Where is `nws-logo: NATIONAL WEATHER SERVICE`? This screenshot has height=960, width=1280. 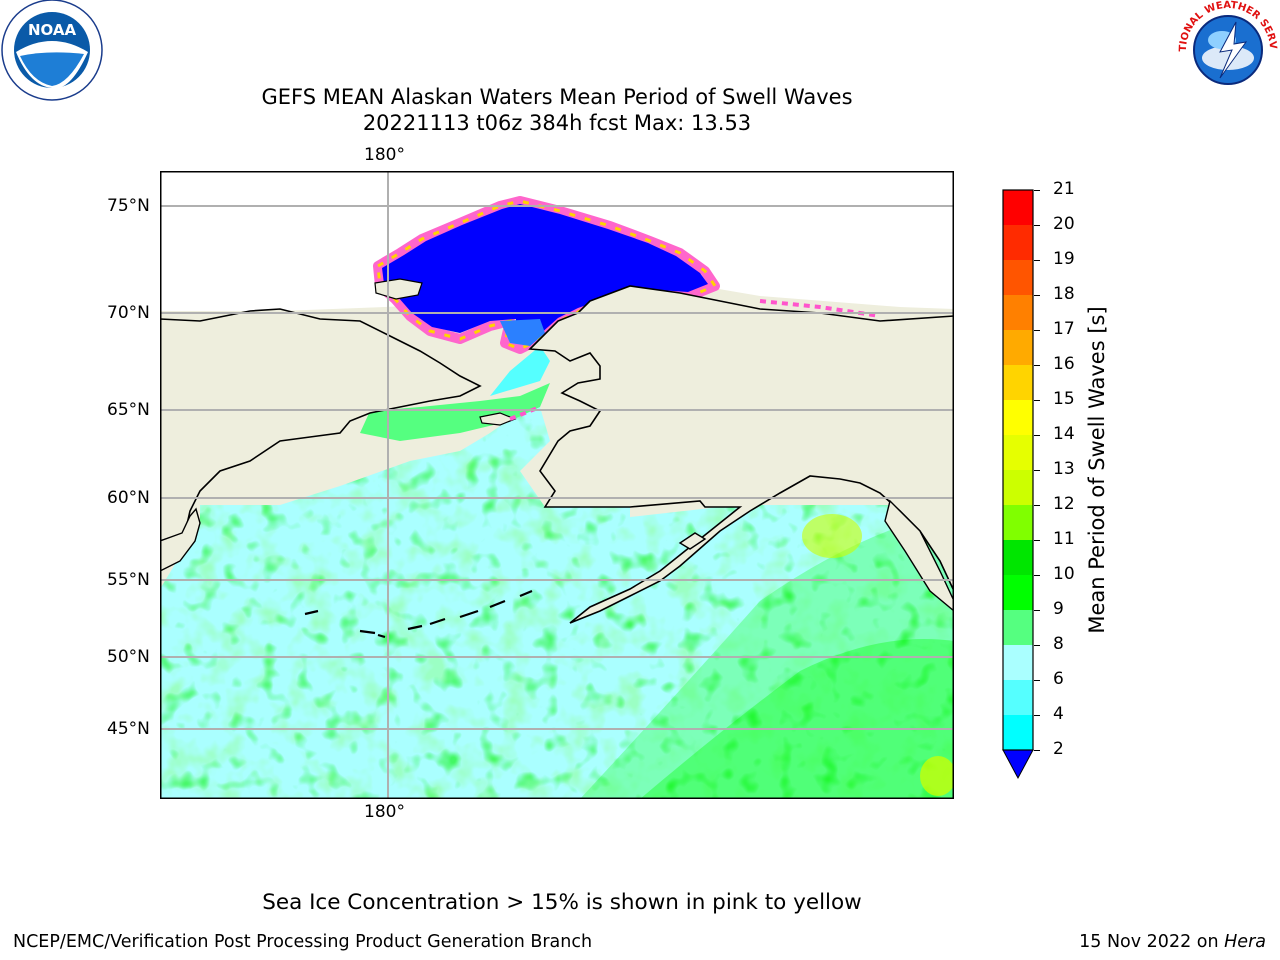 nws-logo: NATIONAL WEATHER SERVICE is located at coordinates (1226, 50).